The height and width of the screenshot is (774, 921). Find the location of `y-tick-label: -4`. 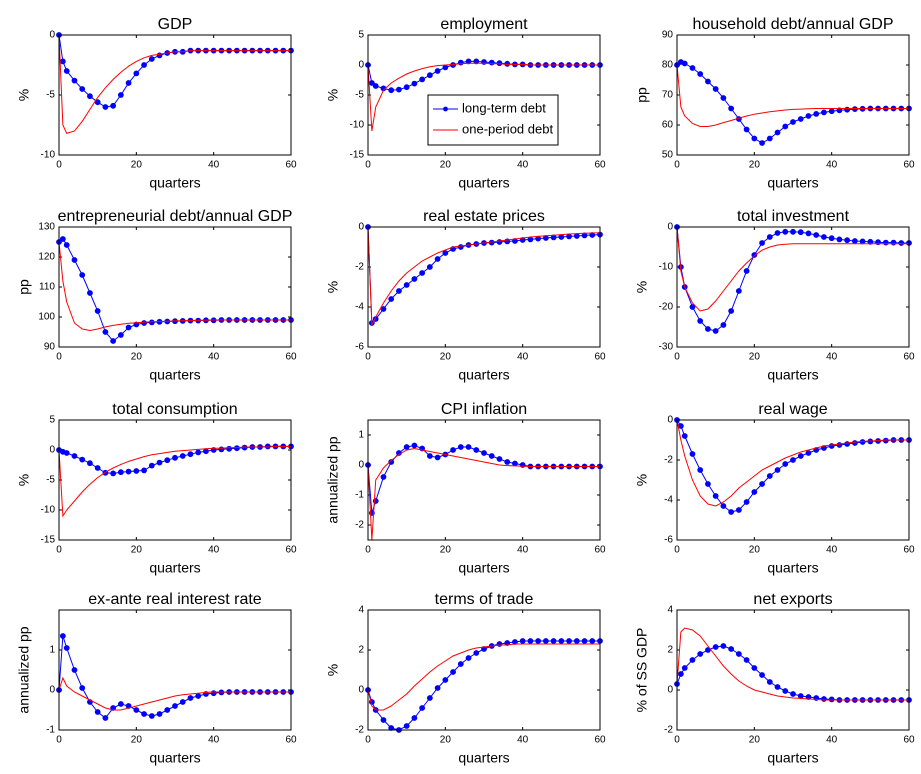

y-tick-label: -4 is located at coordinates (668, 500).